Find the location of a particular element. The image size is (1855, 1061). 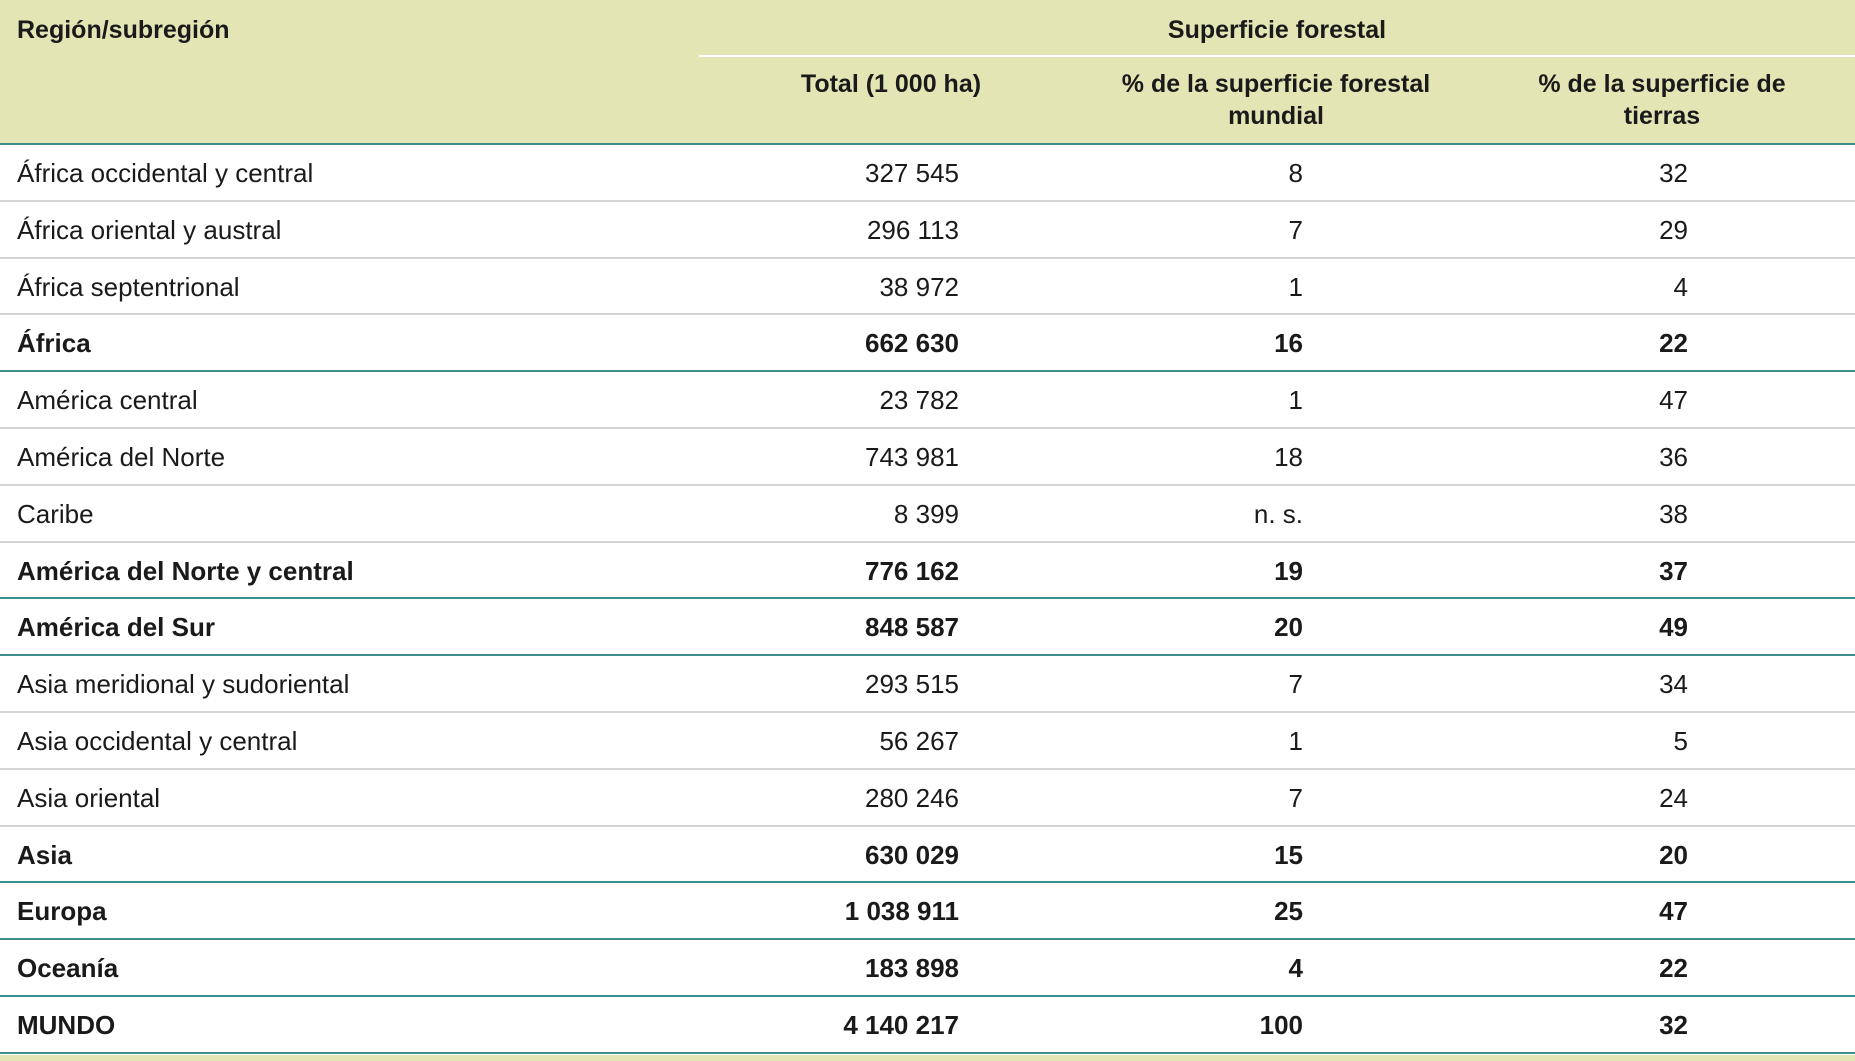

cell: n. s. is located at coordinates (1278, 513).